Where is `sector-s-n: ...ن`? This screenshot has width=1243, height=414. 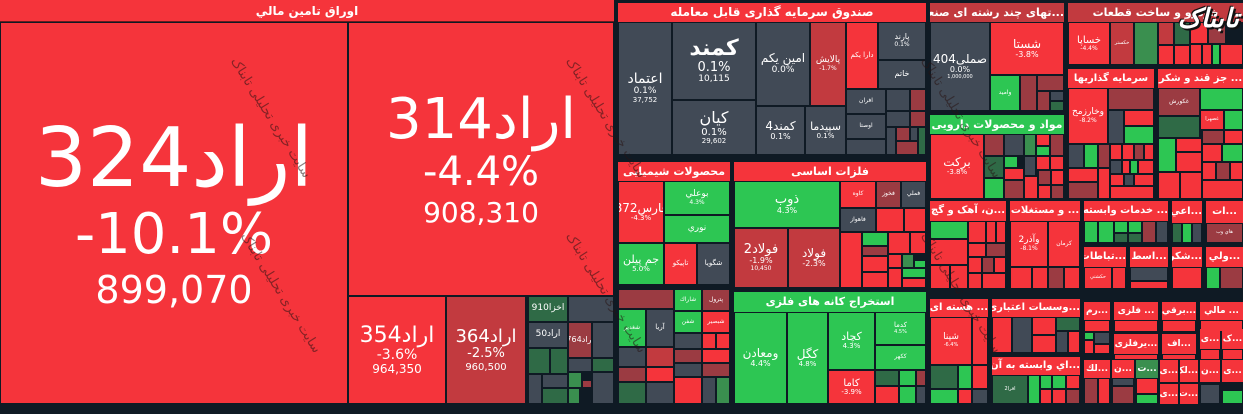 sector-s-n: ...ن is located at coordinates (1123, 382).